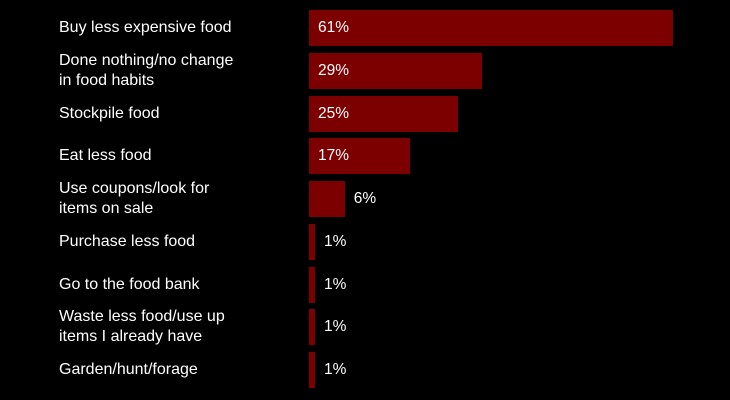 Image resolution: width=730 pixels, height=400 pixels. What do you see at coordinates (109, 113) in the screenshot?
I see `category-label: Stockpile food` at bounding box center [109, 113].